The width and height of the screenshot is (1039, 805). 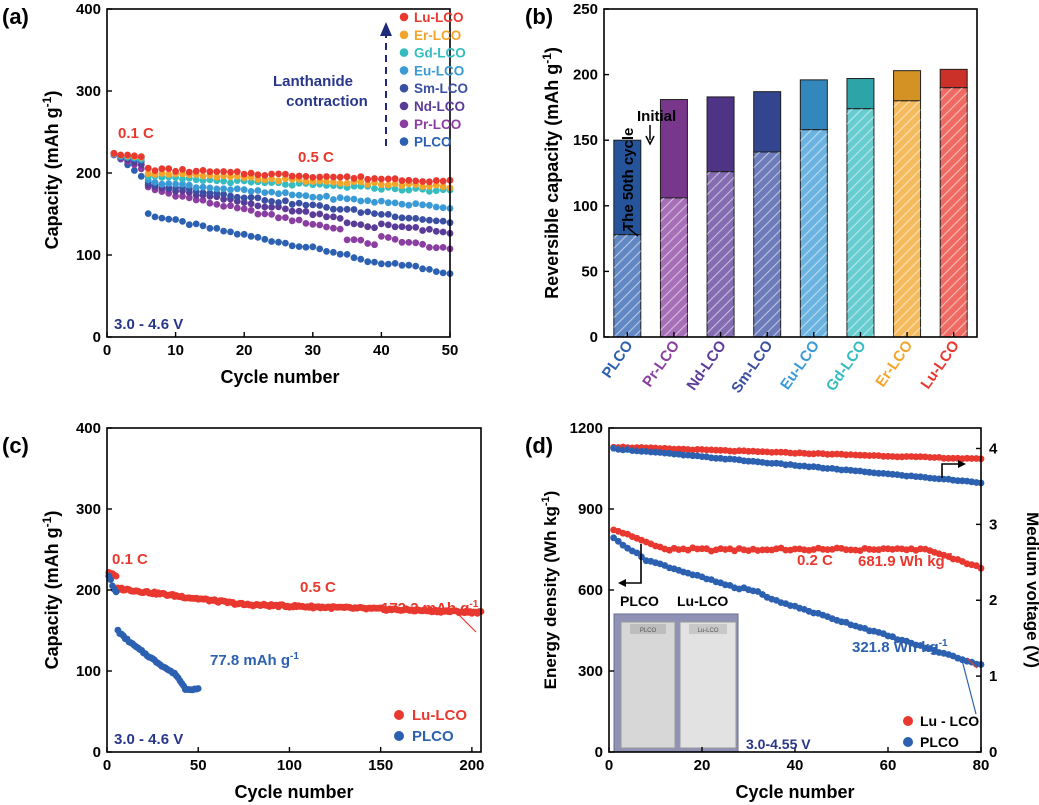 I want to click on bar-initial-shade-gd-lco, so click(x=860, y=93).